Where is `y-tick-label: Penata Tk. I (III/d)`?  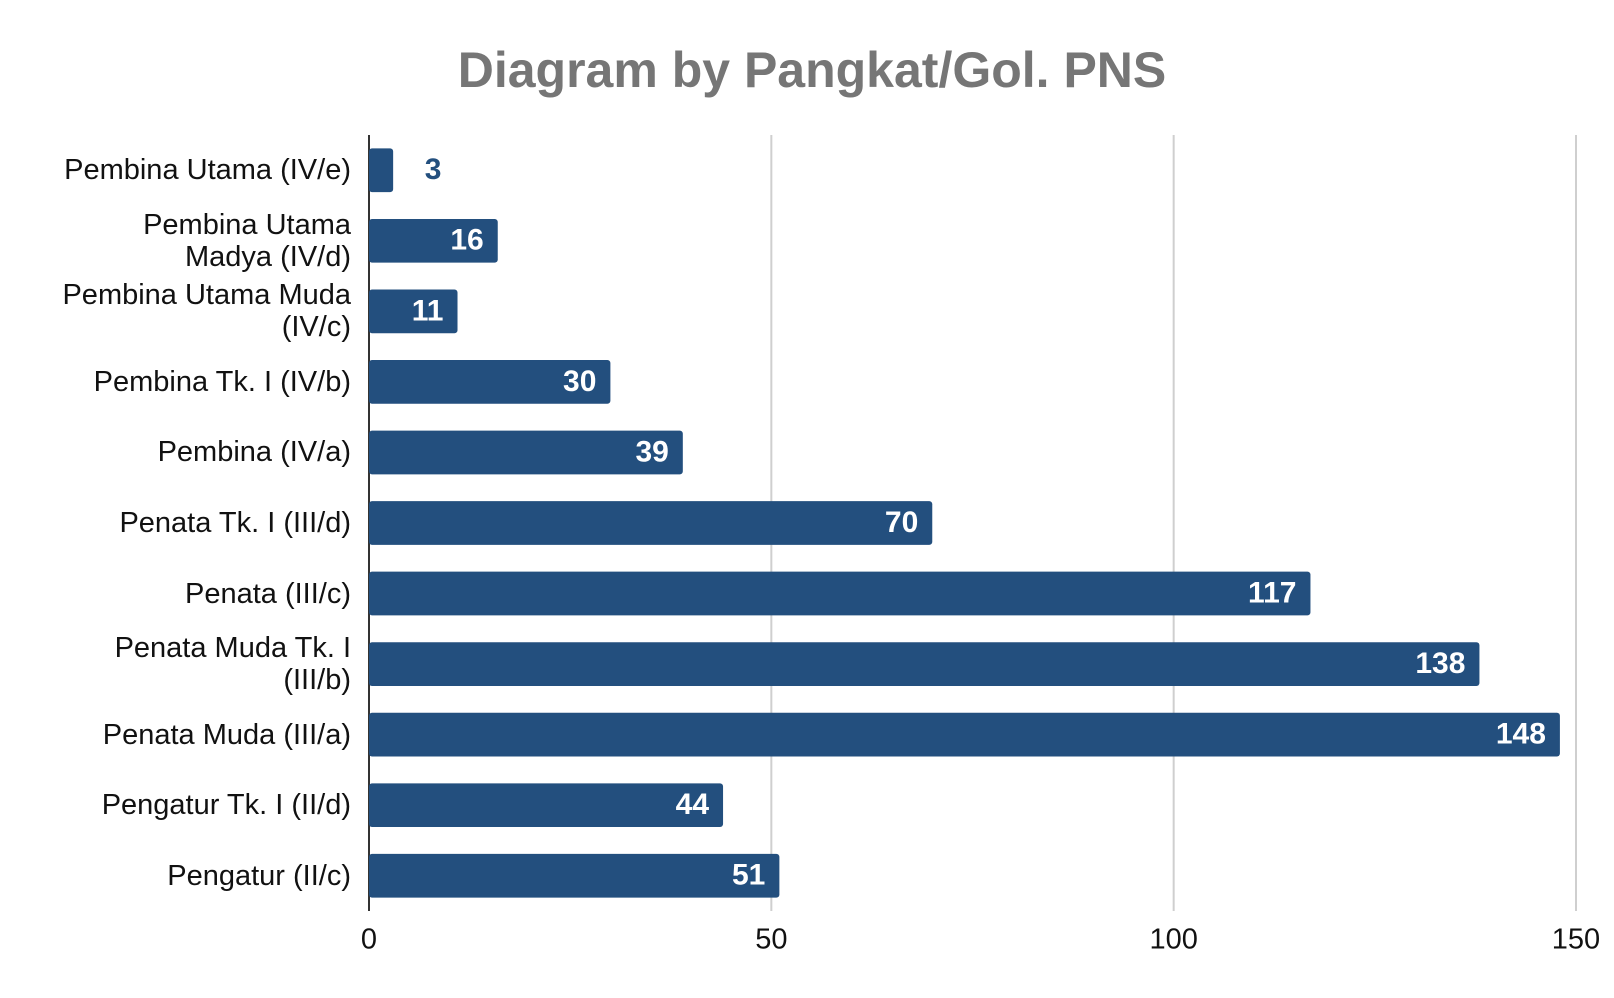
y-tick-label: Penata Tk. I (III/d) is located at coordinates (235, 523).